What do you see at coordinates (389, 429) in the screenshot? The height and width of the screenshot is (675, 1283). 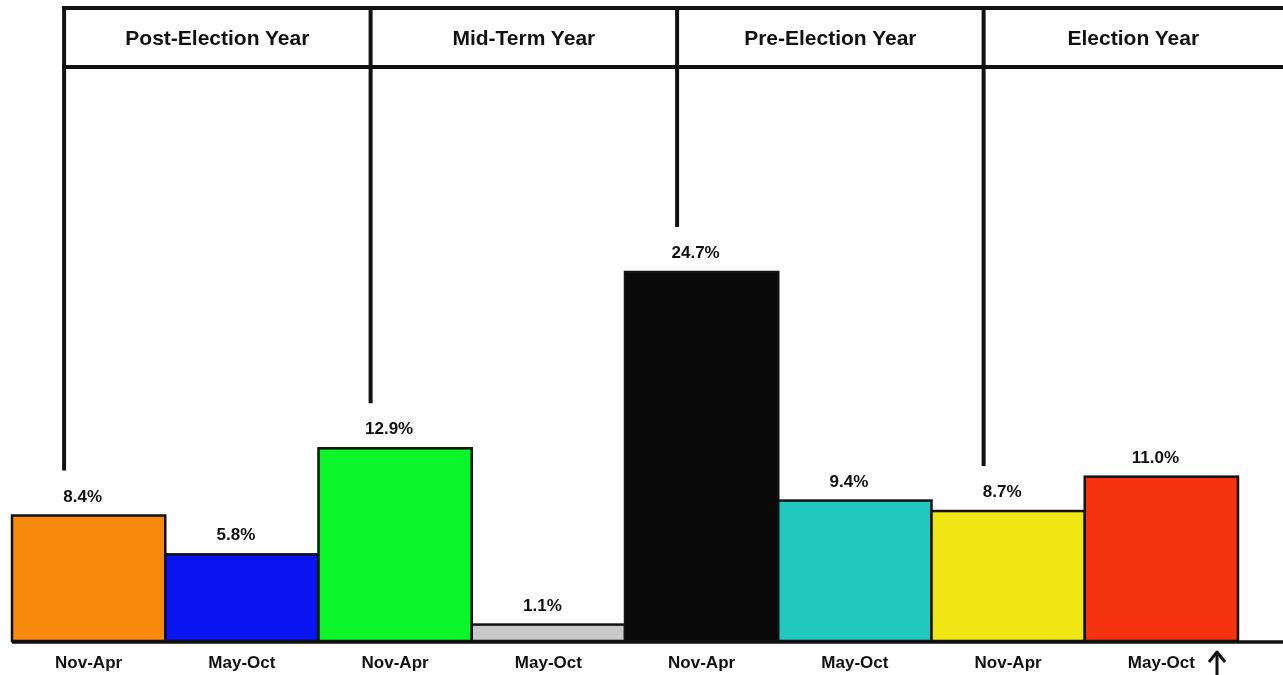 I see `data-label: 12.9%` at bounding box center [389, 429].